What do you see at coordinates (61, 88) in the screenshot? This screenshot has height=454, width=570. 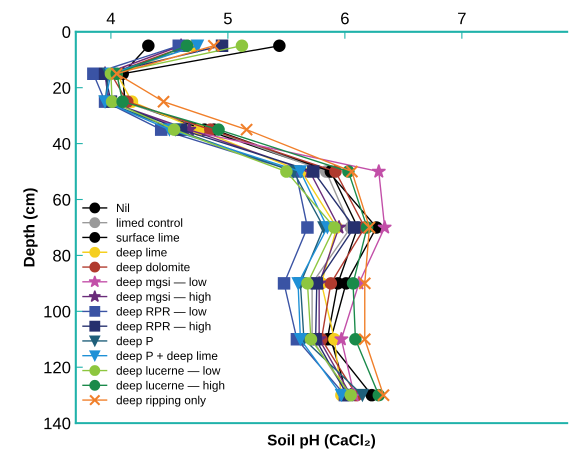 I see `y-tick-label: 20` at bounding box center [61, 88].